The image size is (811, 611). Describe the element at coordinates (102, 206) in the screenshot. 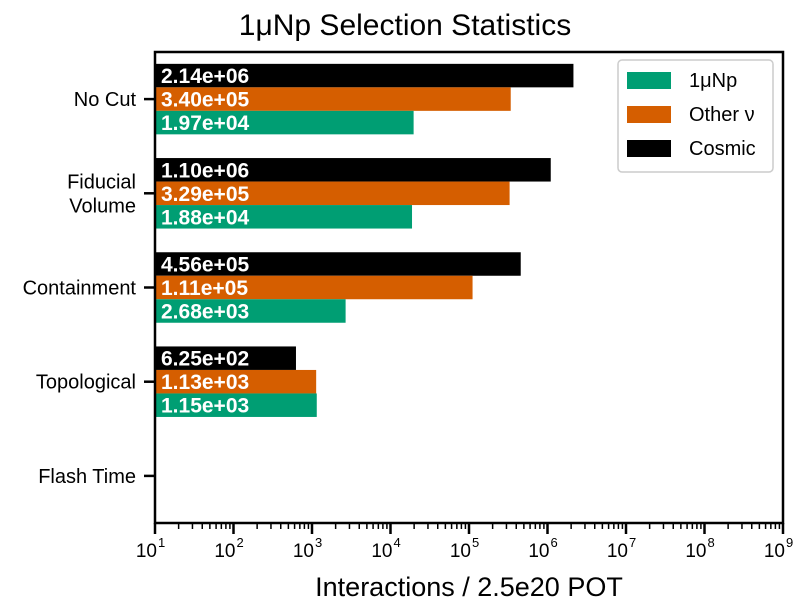

I see `category-label: Volume` at that location.